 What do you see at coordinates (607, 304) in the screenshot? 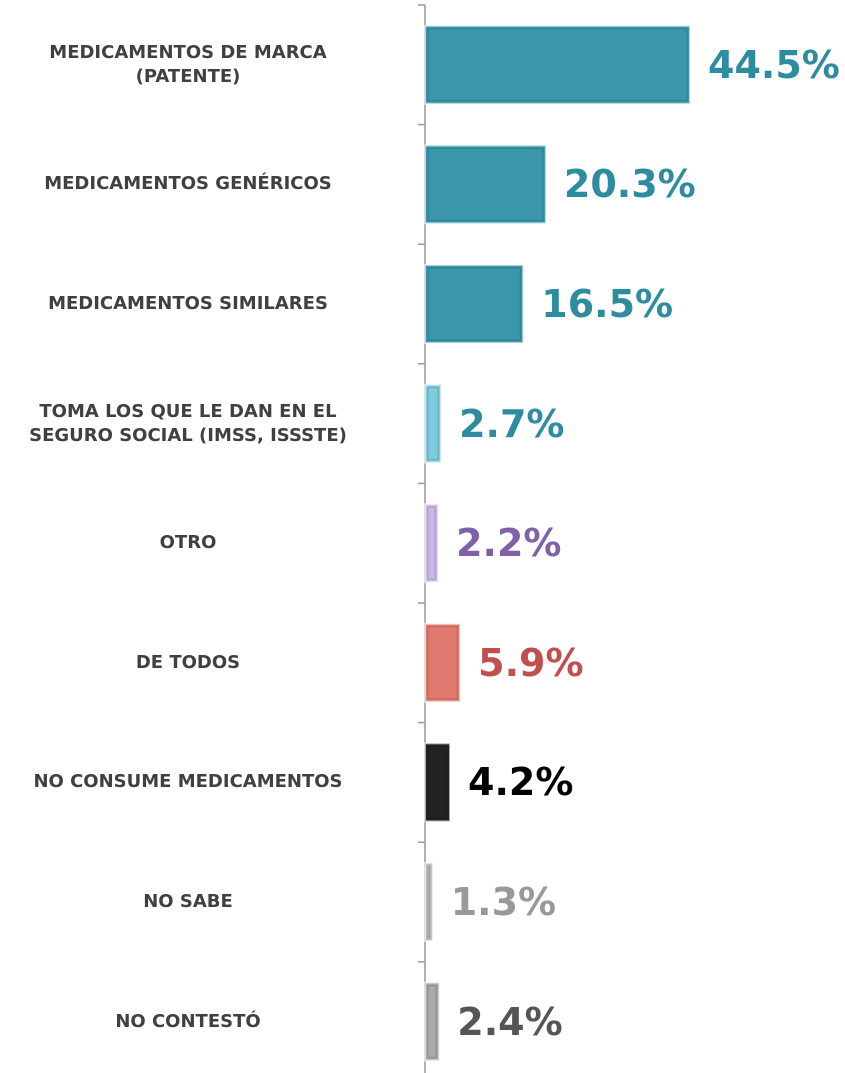
I see `value-label: 16.5%` at bounding box center [607, 304].